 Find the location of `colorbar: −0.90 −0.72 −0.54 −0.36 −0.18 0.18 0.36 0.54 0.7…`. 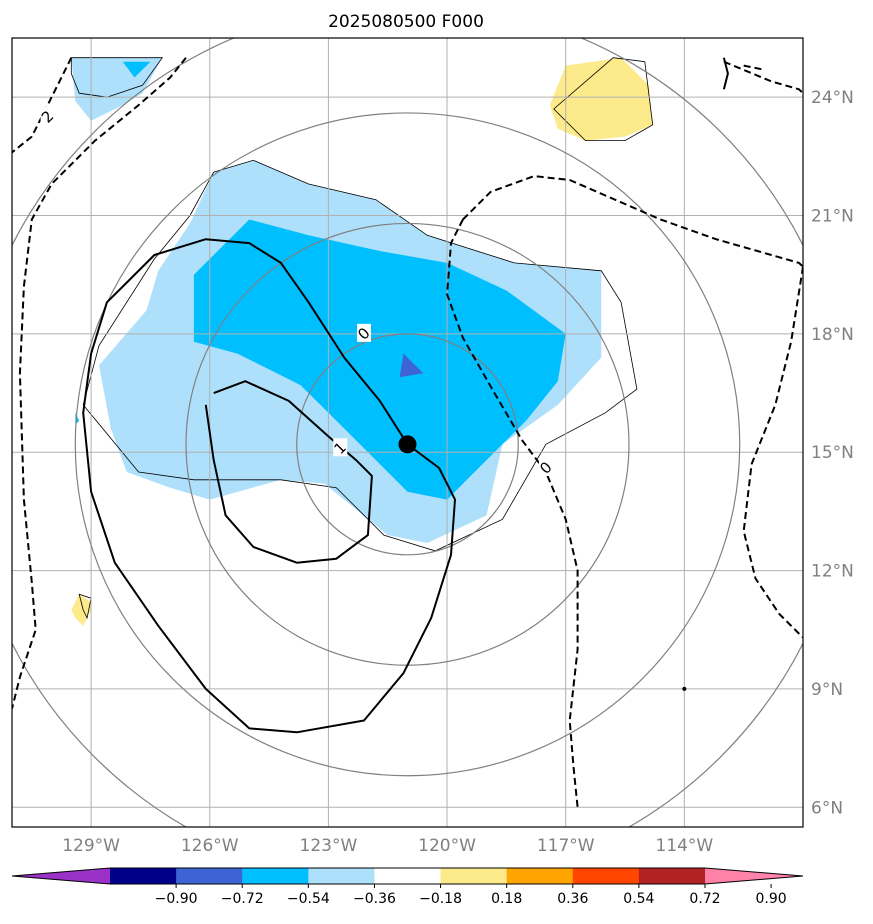

colorbar: −0.90 −0.72 −0.54 −0.36 −0.18 0.18 0.36 0.54 0.7… is located at coordinates (407, 887).